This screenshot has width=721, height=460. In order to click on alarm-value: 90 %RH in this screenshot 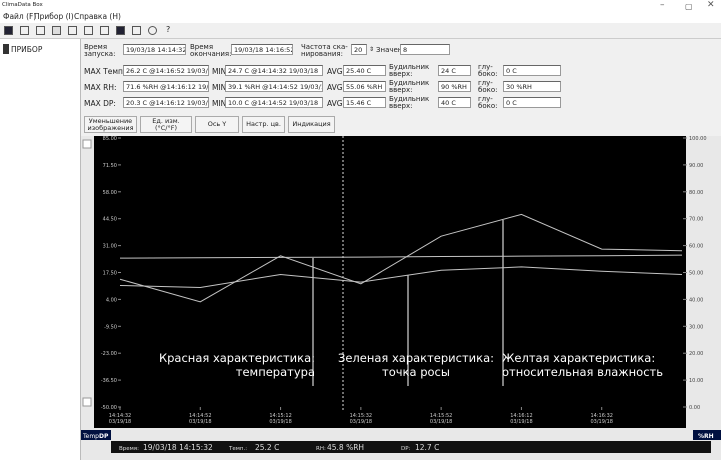, I will do `click(454, 86)`.